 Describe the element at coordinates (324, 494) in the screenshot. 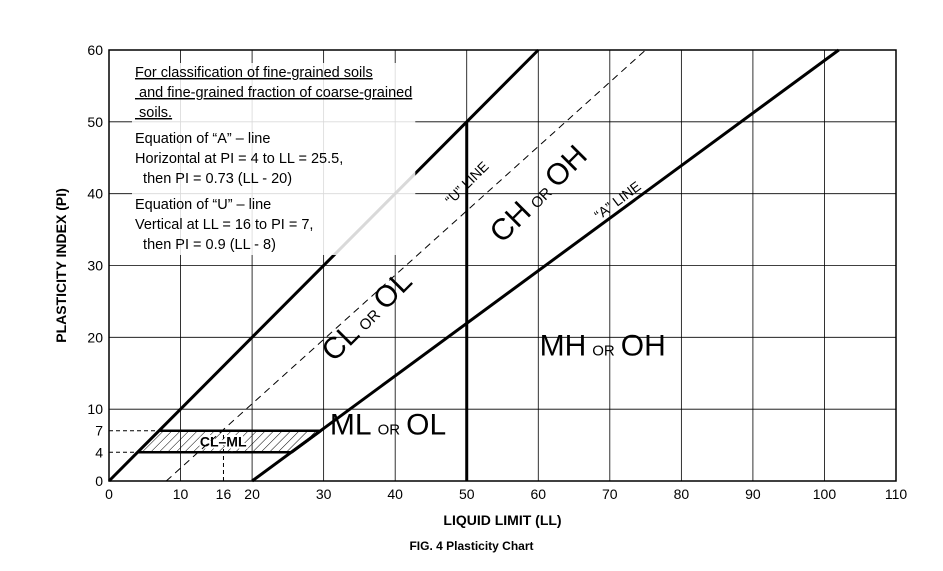

I see `x-tick-label: 30` at that location.